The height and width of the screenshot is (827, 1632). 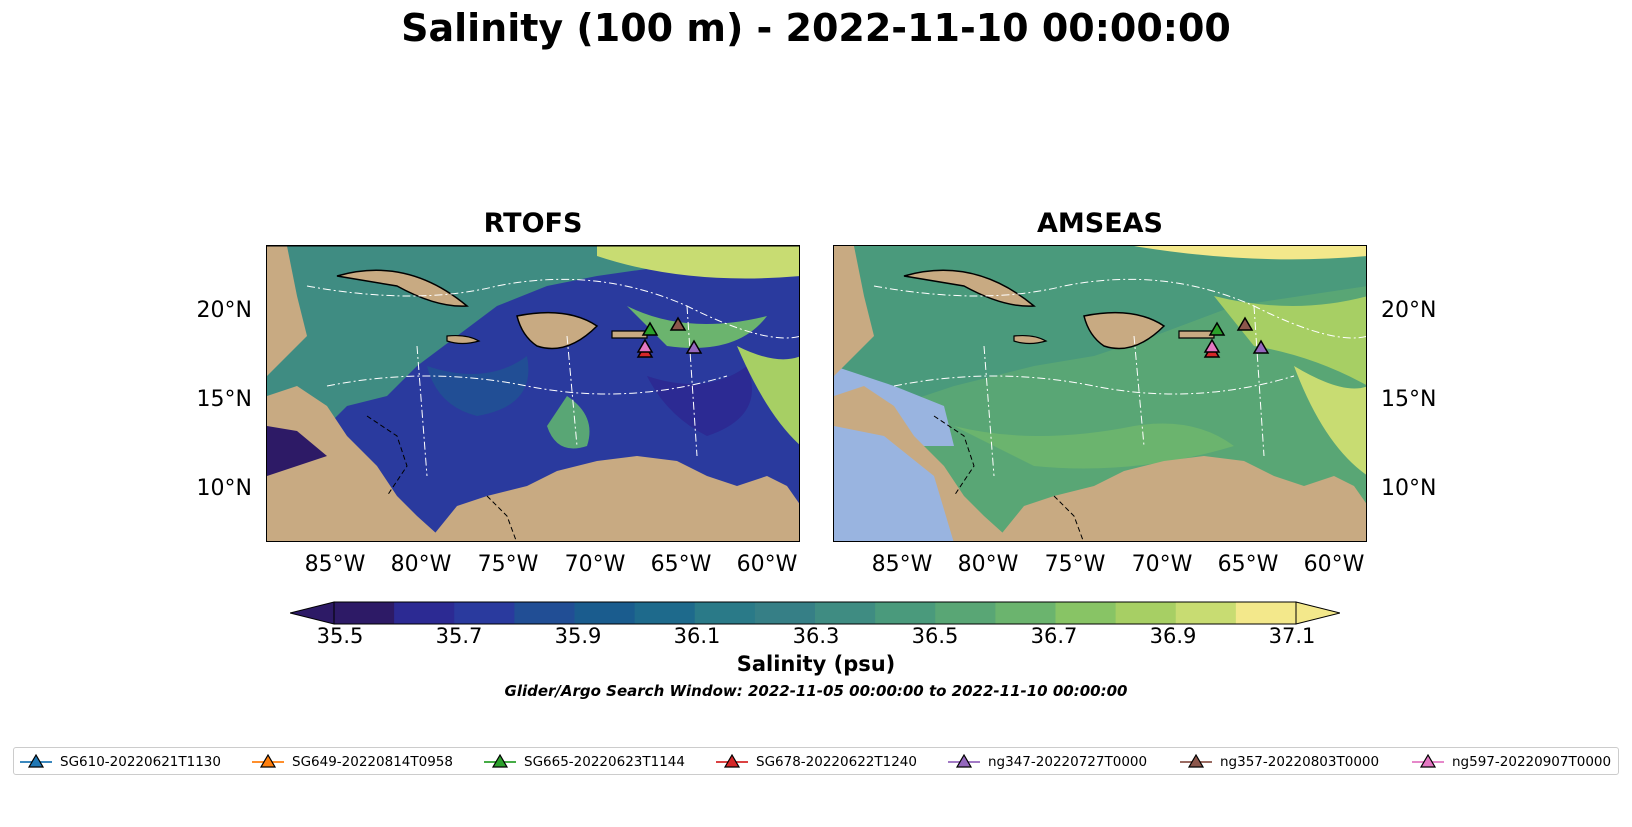 I want to click on legend-item: ng597-20220907T0000, so click(x=1511, y=762).